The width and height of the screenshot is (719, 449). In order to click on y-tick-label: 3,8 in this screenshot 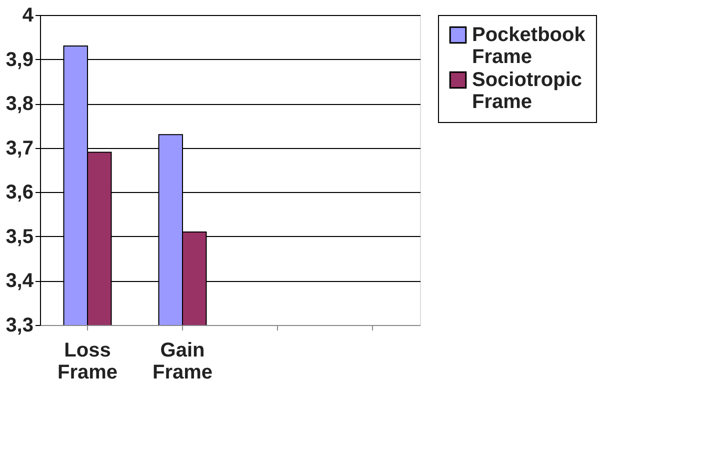, I will do `click(20, 104)`.